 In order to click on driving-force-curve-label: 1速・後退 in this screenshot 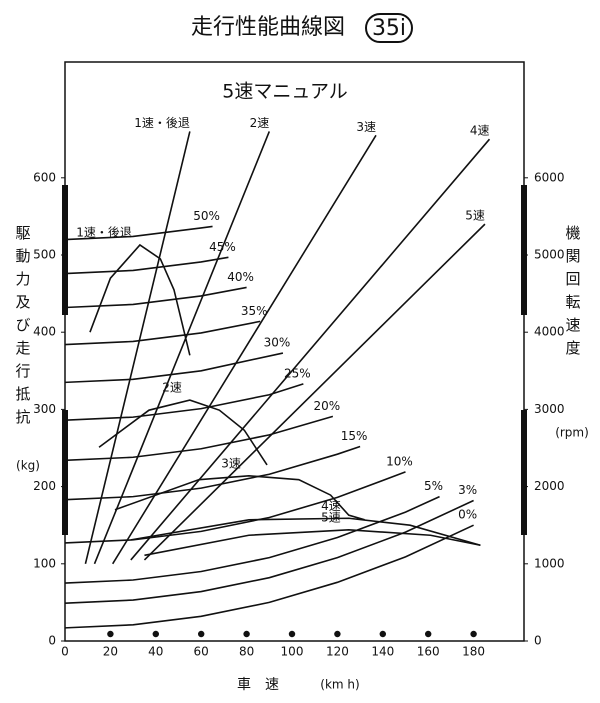, I will do `click(104, 232)`.